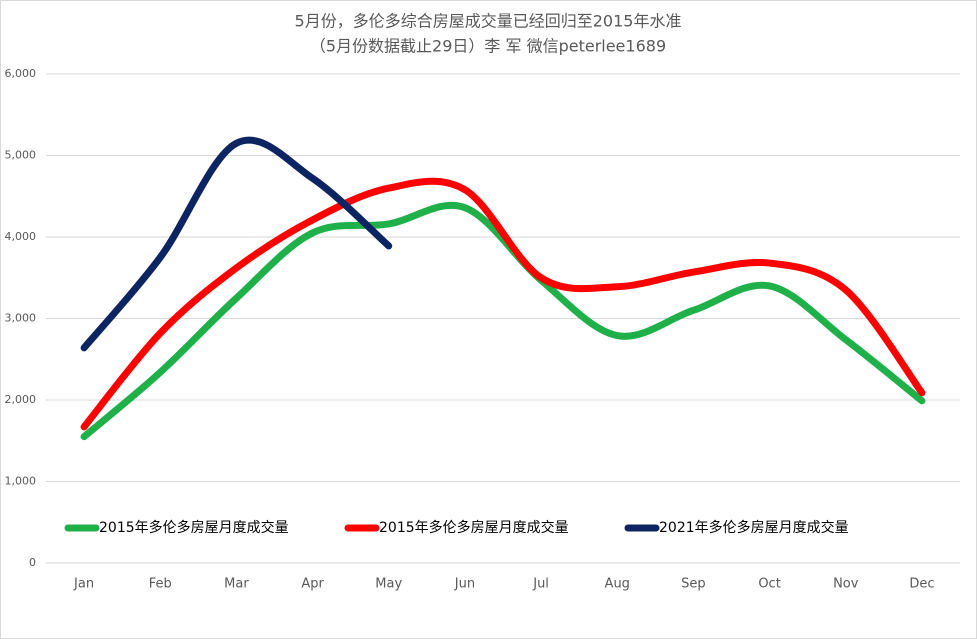 The image size is (977, 639). What do you see at coordinates (464, 584) in the screenshot?
I see `x-tick-label: Jun` at bounding box center [464, 584].